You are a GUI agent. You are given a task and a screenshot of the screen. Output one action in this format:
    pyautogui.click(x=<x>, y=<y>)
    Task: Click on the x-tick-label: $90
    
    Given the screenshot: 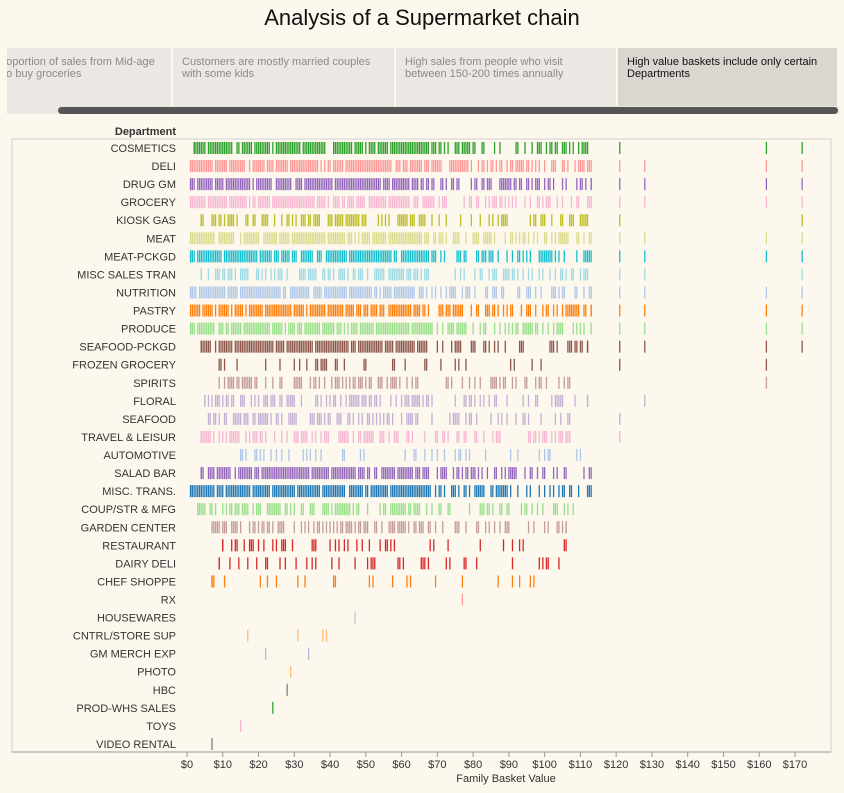 What is the action you would take?
    pyautogui.click(x=509, y=765)
    